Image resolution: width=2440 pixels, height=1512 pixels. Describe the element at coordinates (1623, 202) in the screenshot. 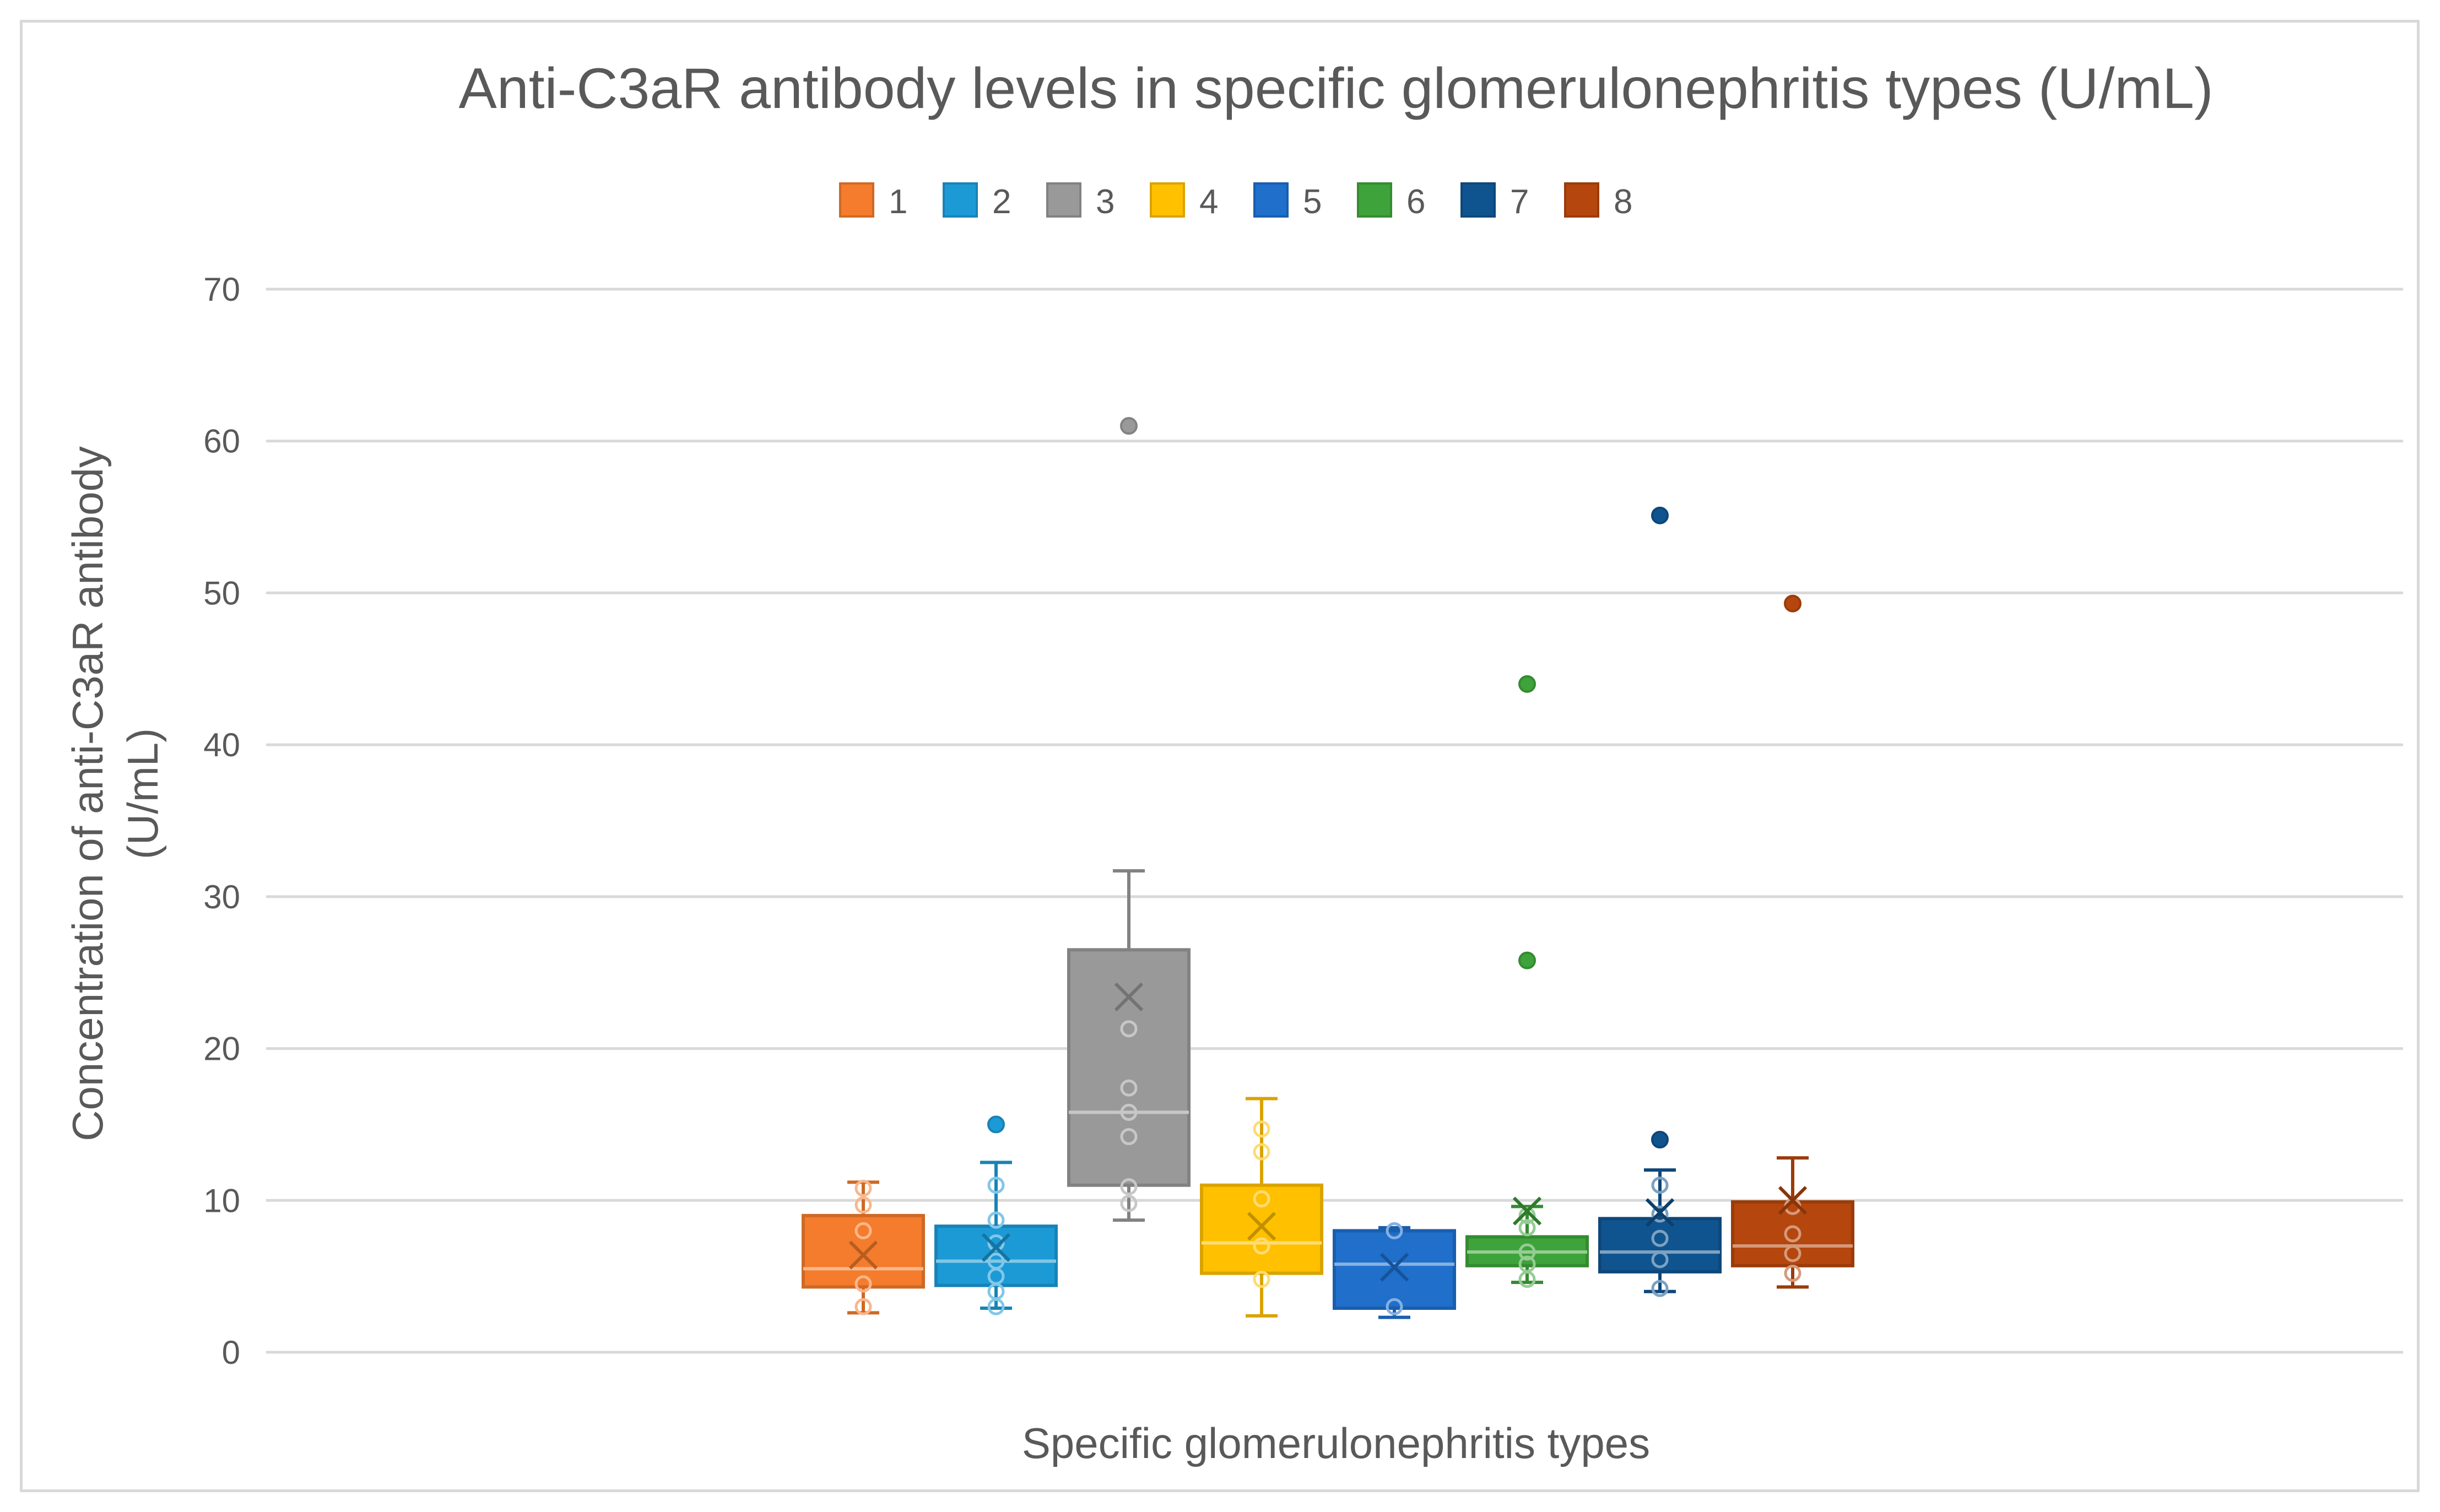

I see `legend-label: 8` at that location.